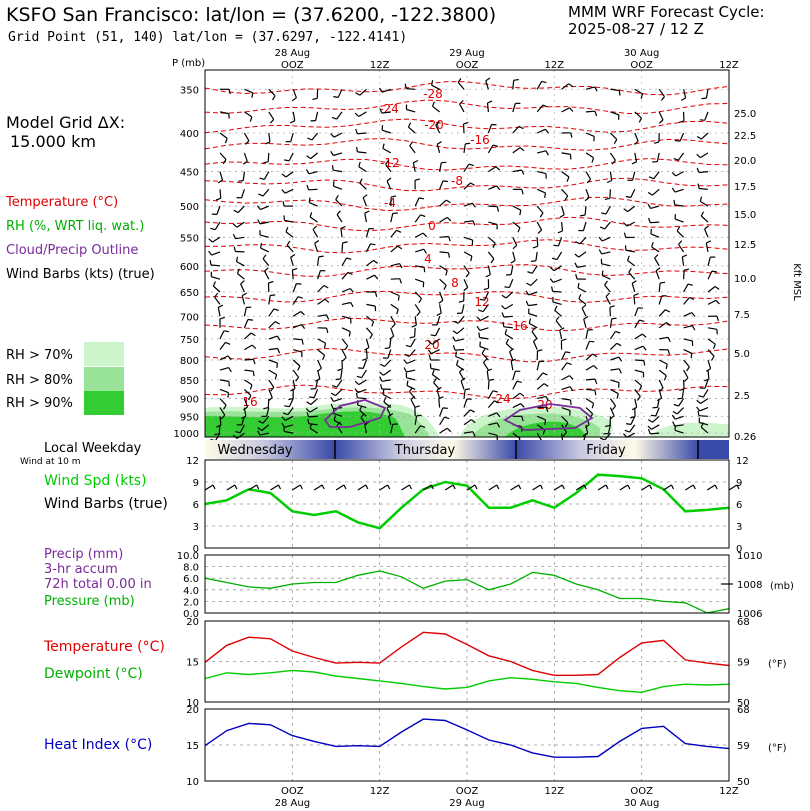 The height and width of the screenshot is (811, 810). I want to click on heat-panel-frame, so click(467, 745).